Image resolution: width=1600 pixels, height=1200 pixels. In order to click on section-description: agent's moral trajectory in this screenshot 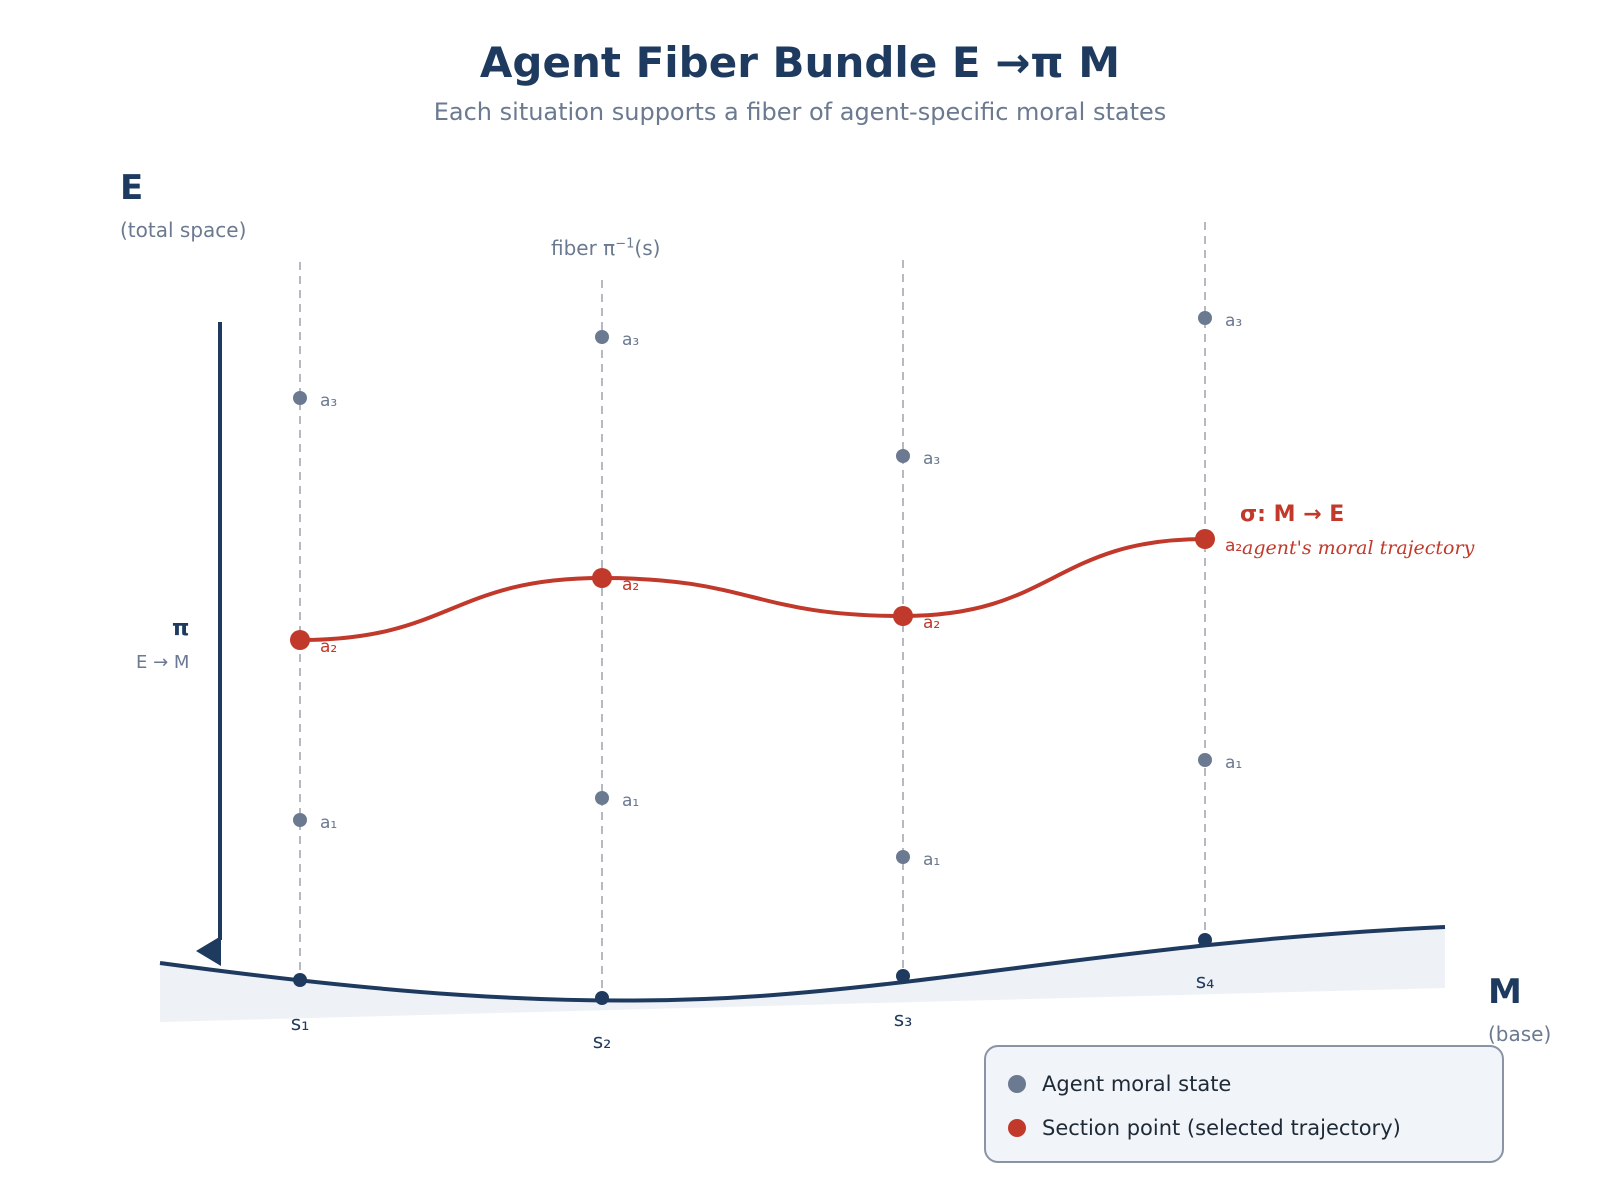, I will do `click(1358, 548)`.